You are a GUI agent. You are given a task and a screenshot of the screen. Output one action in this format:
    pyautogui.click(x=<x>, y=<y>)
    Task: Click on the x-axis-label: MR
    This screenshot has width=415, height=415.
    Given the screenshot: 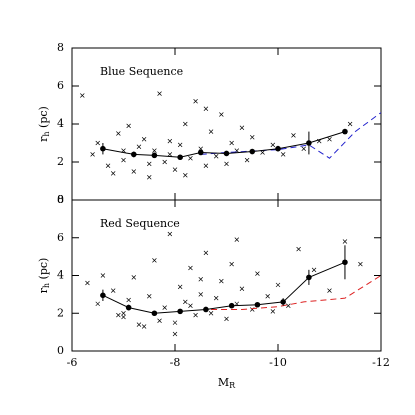 What is the action you would take?
    pyautogui.click(x=227, y=383)
    